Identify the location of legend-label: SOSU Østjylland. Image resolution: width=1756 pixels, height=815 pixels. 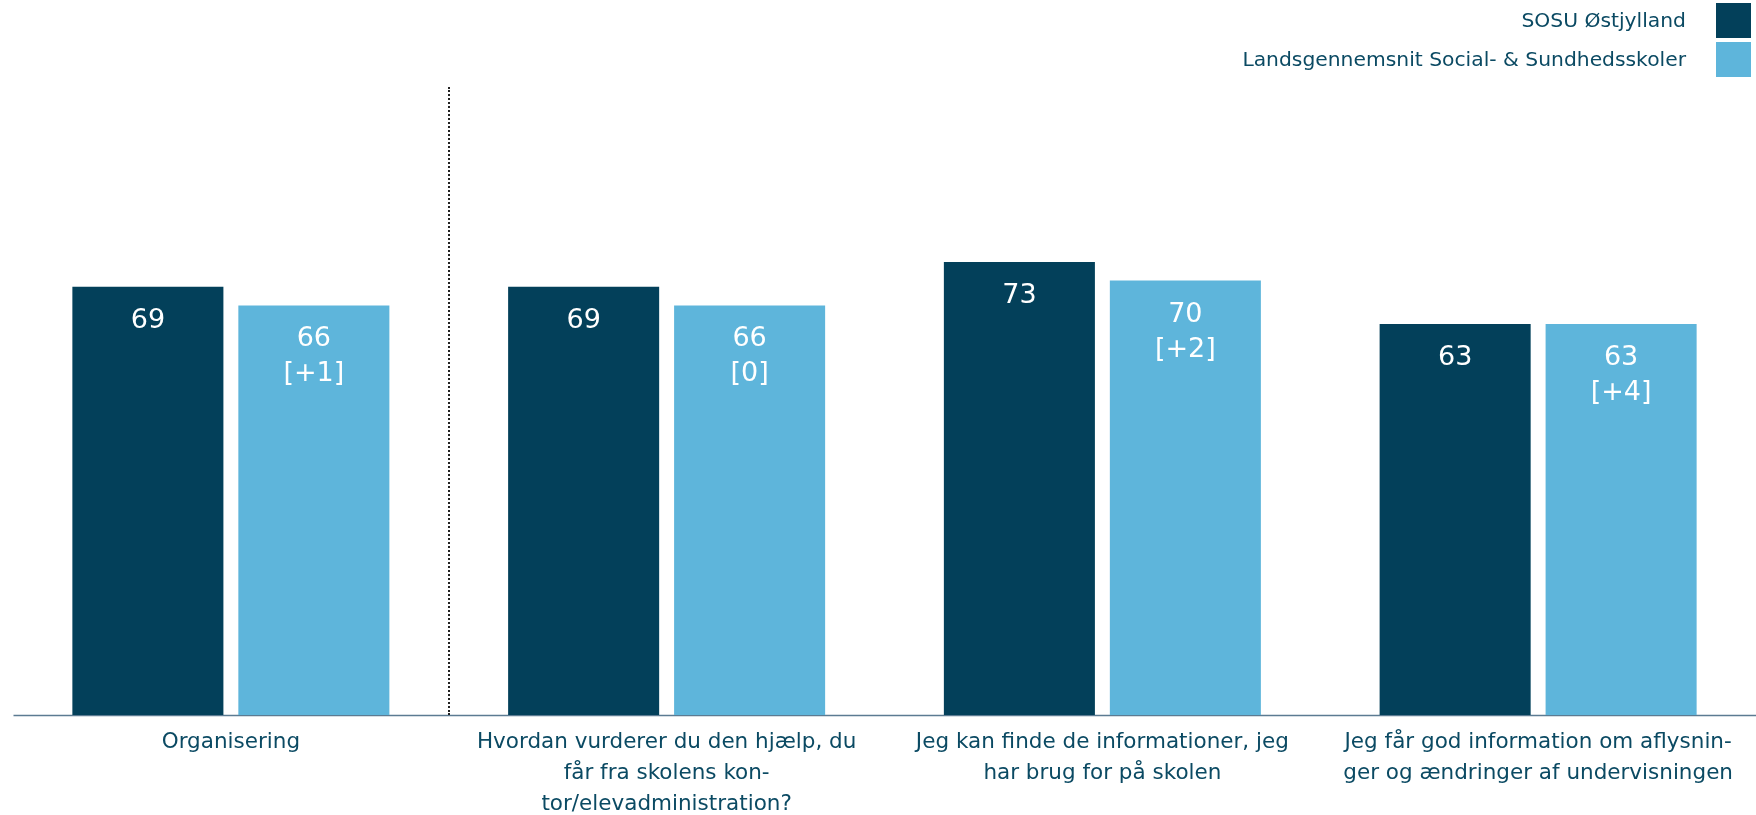
(1603, 19).